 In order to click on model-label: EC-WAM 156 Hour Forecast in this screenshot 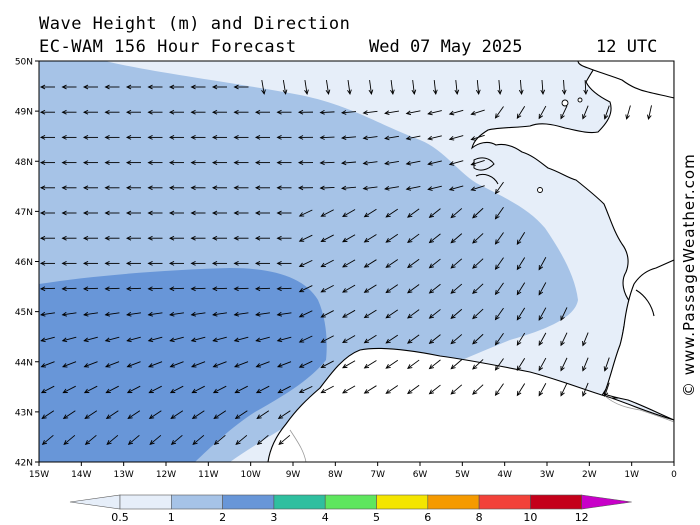, I will do `click(168, 47)`.